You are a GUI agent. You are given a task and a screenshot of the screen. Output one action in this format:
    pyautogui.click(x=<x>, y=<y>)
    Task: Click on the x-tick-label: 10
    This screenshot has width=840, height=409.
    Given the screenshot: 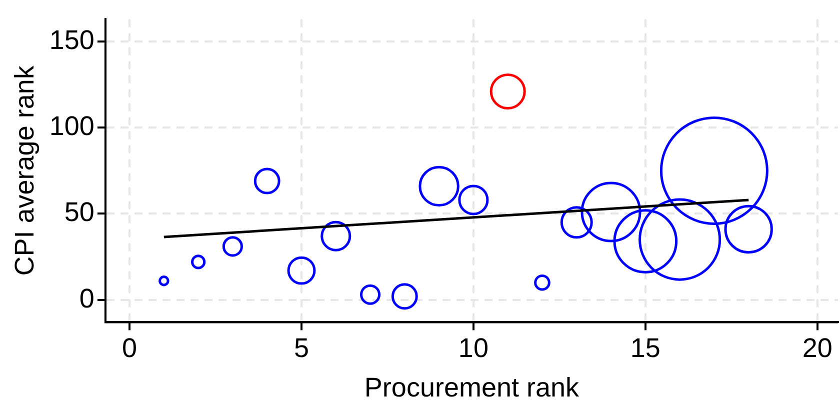 What is the action you would take?
    pyautogui.click(x=473, y=347)
    